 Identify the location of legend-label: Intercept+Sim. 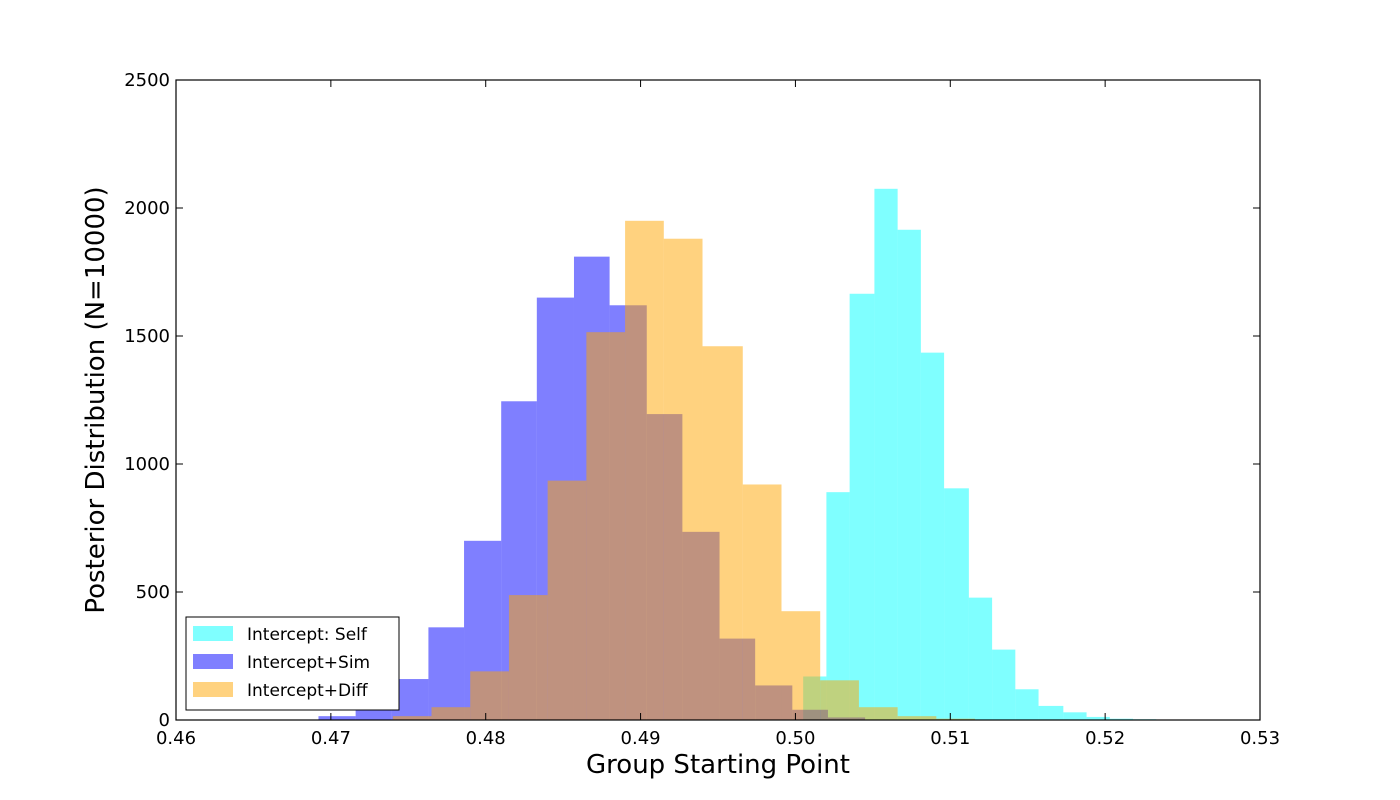
(308, 663).